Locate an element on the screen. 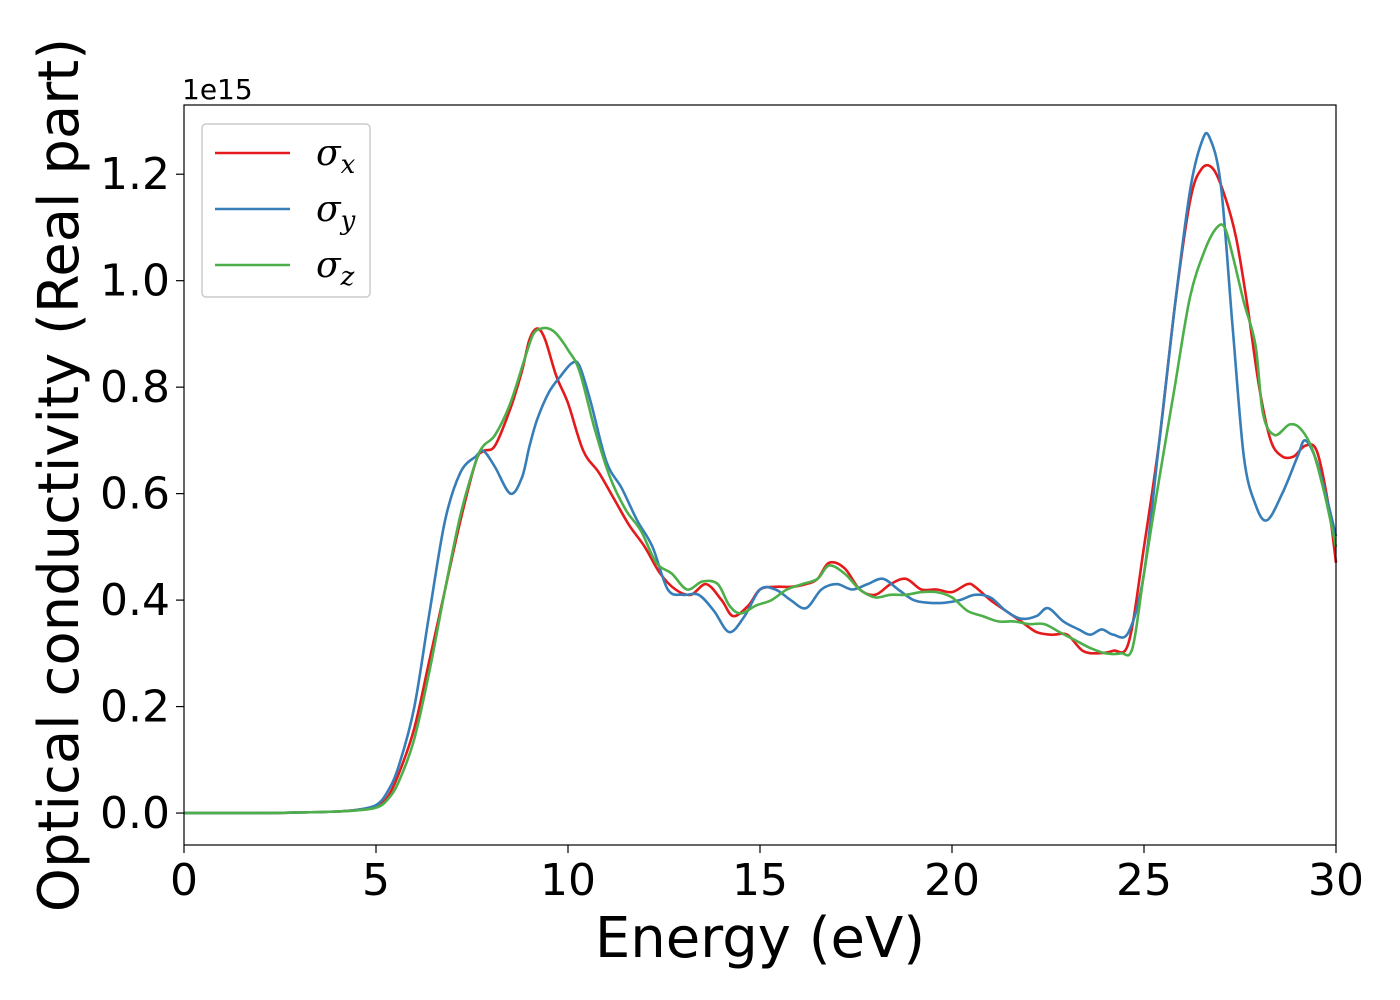 Image resolution: width=1400 pixels, height=1000 pixels. x-tick-label: 20 is located at coordinates (952, 880).